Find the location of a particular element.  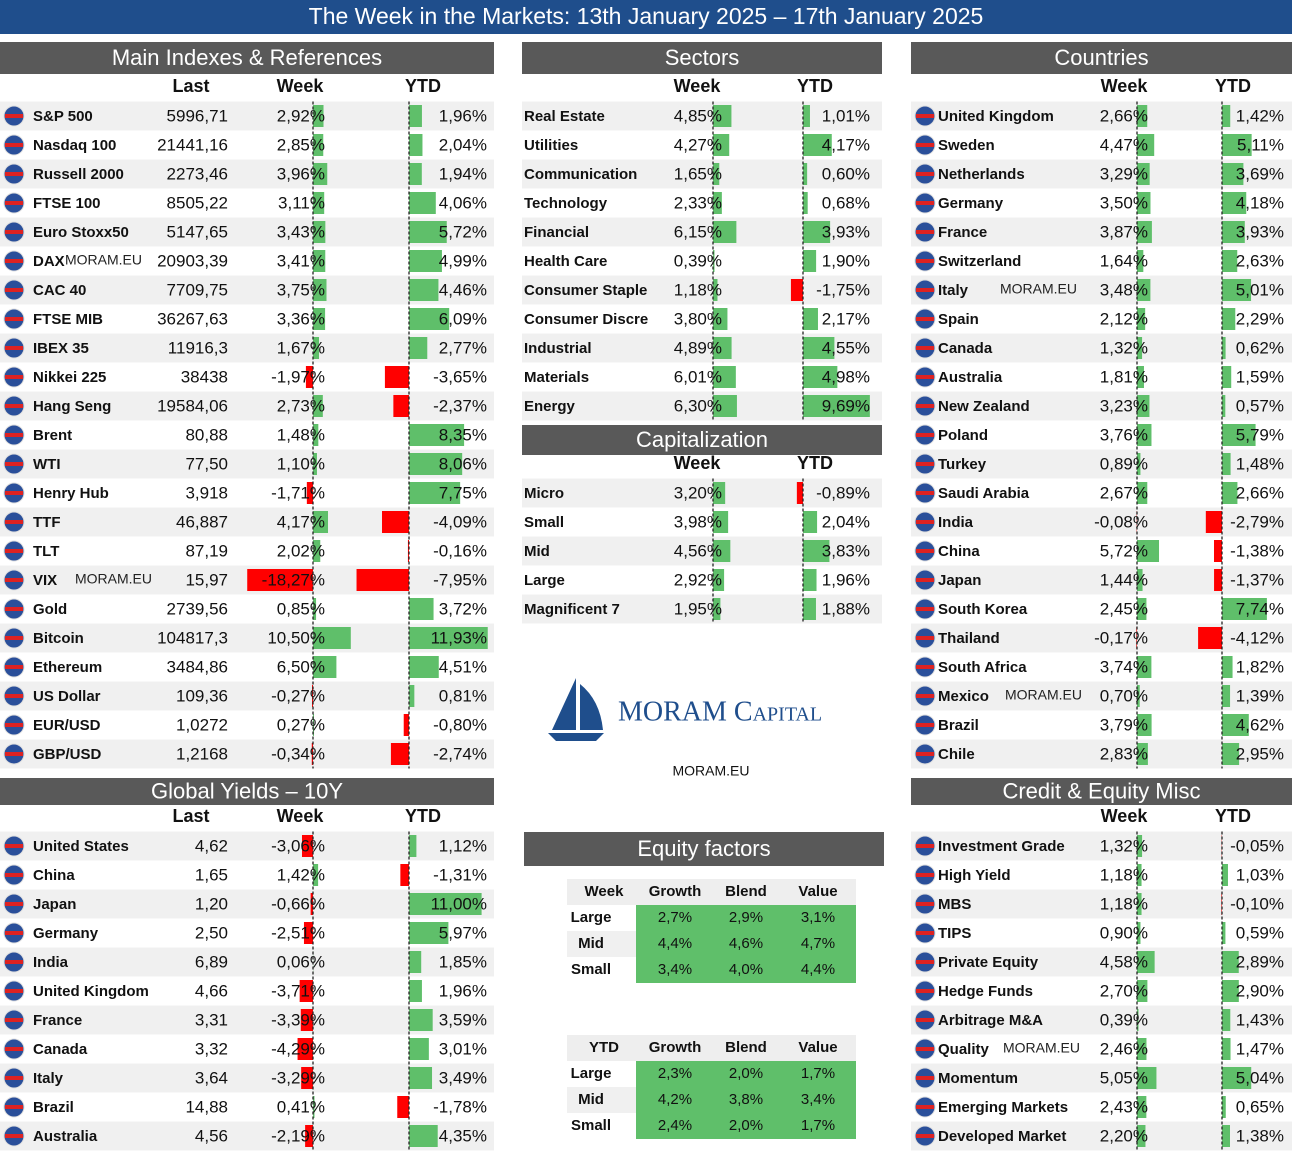

cell-value: 1,96% is located at coordinates (463, 115).